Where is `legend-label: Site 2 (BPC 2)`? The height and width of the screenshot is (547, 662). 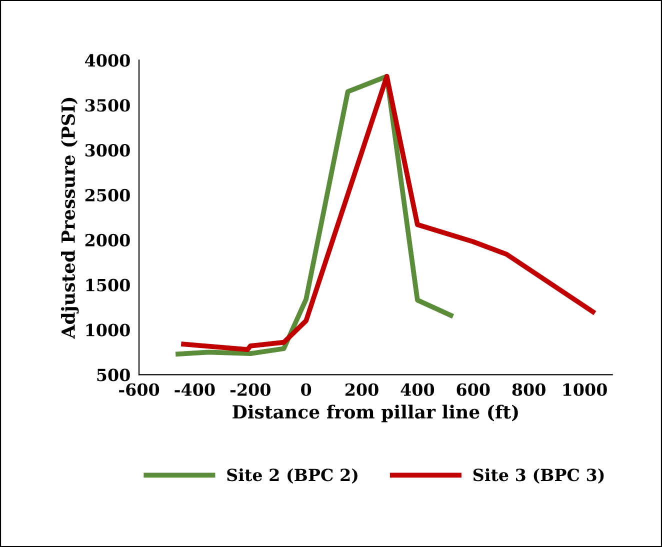
legend-label: Site 2 (BPC 2) is located at coordinates (292, 476).